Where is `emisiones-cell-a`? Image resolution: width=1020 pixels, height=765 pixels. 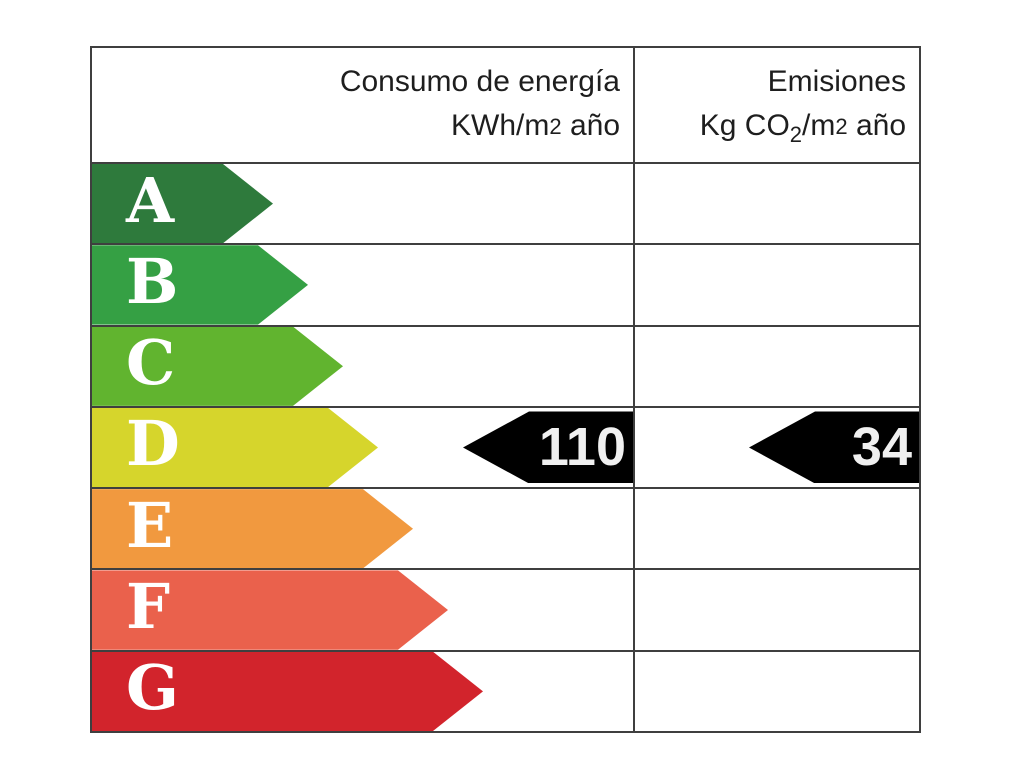 emisiones-cell-a is located at coordinates (777, 203).